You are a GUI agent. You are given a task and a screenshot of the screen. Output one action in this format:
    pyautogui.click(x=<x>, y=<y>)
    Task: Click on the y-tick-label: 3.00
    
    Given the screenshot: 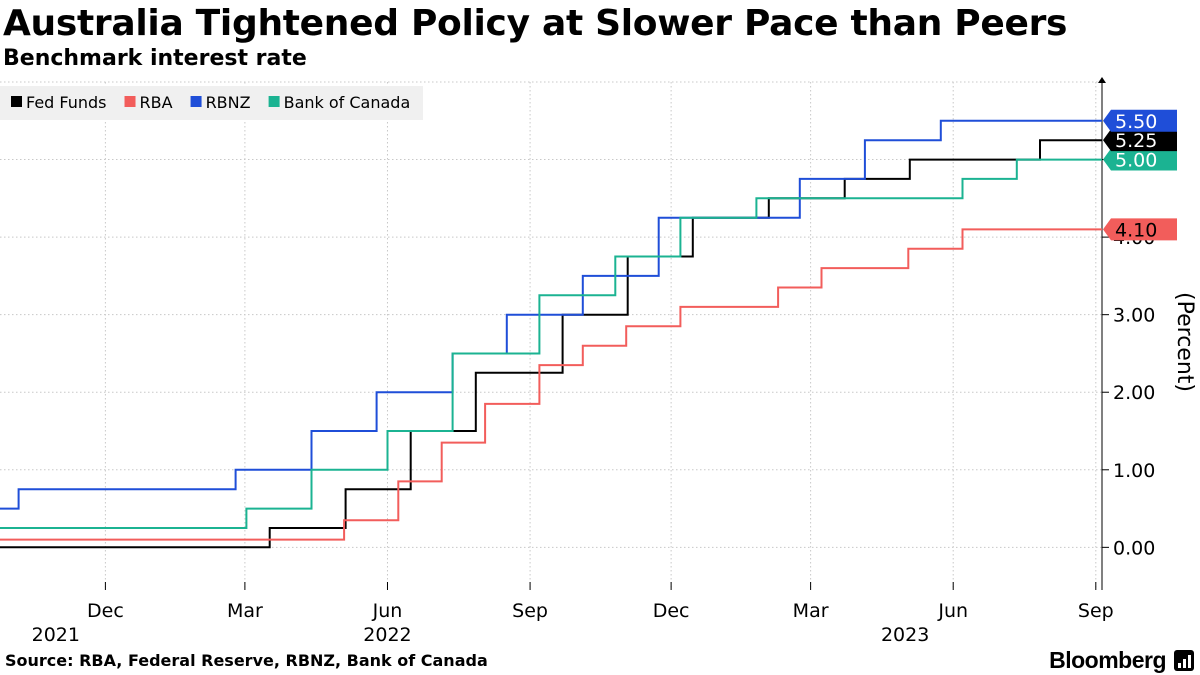 What is the action you would take?
    pyautogui.click(x=1134, y=316)
    